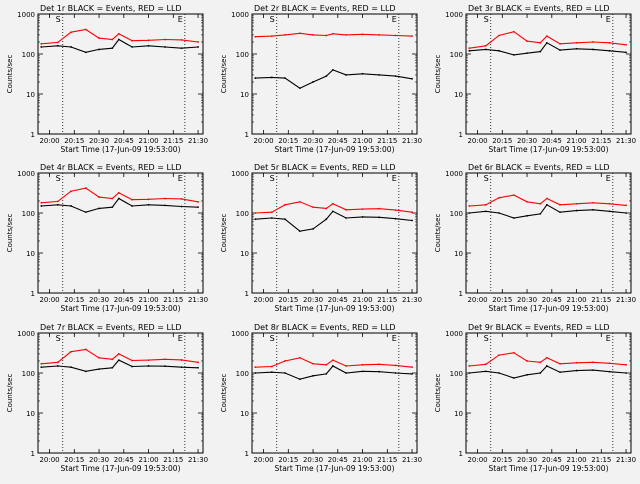 The height and width of the screenshot is (484, 640). What do you see at coordinates (539, 8) in the screenshot?
I see `chart-title: Det 3r BLACK = Events, RED = LLD` at bounding box center [539, 8].